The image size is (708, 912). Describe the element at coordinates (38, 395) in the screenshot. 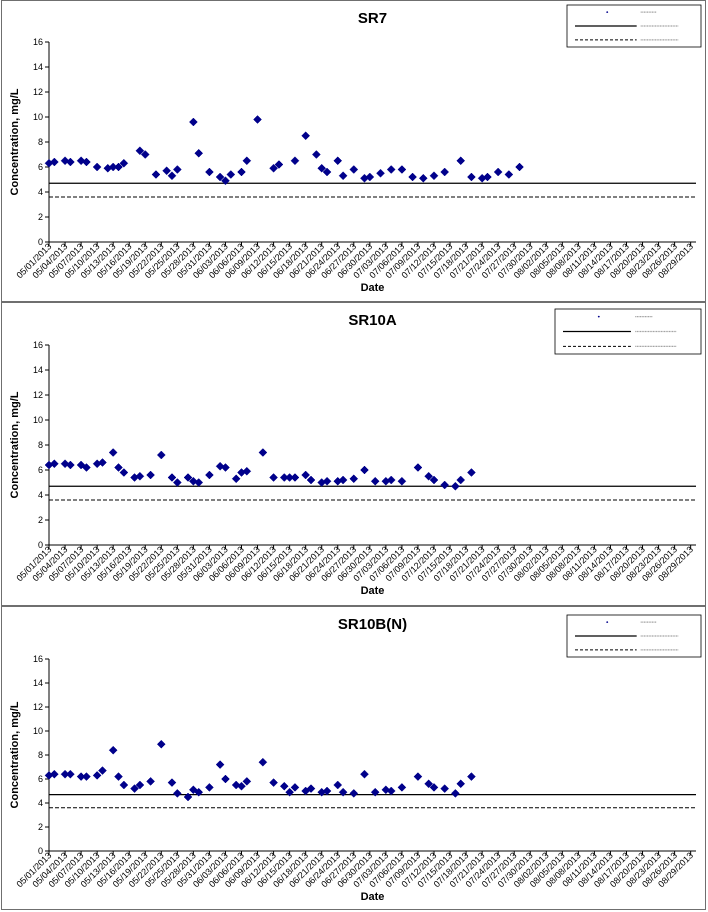

I see `y-tick-label: 12` at that location.